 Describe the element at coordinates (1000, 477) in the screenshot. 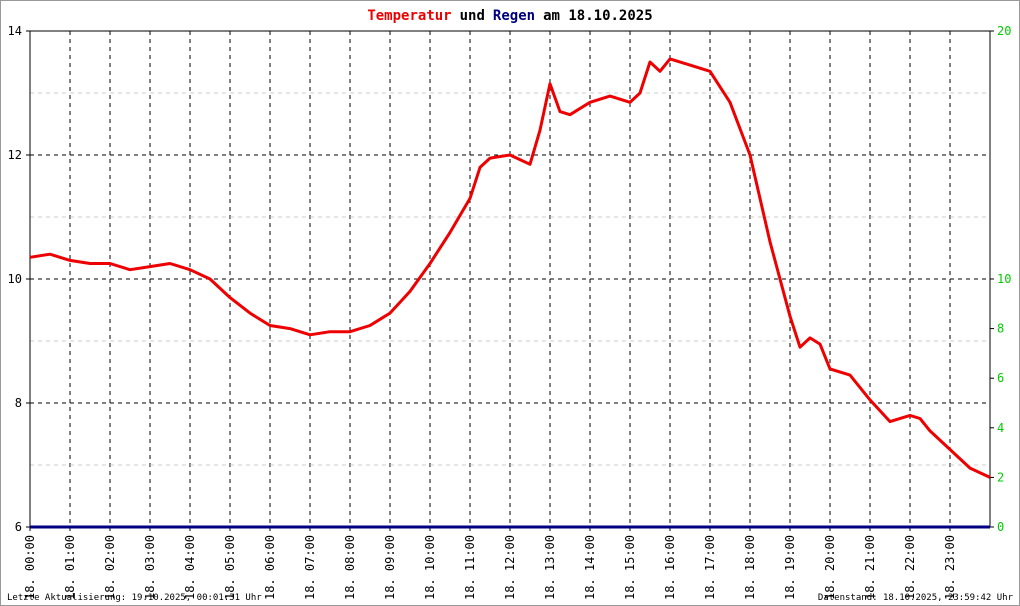

I see `y-right-tick-label: 2` at that location.